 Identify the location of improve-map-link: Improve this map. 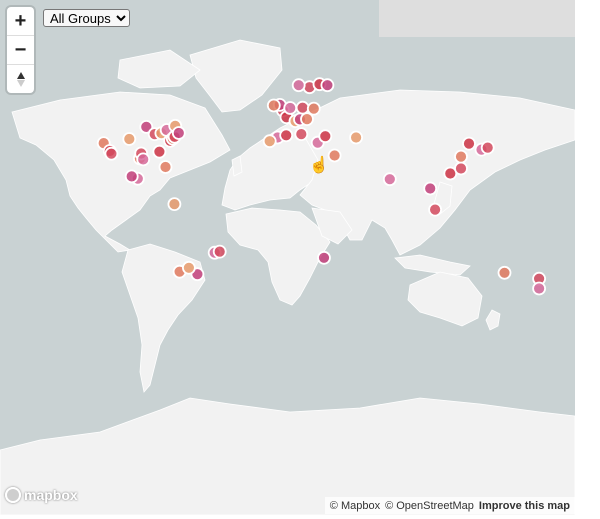
(524, 505).